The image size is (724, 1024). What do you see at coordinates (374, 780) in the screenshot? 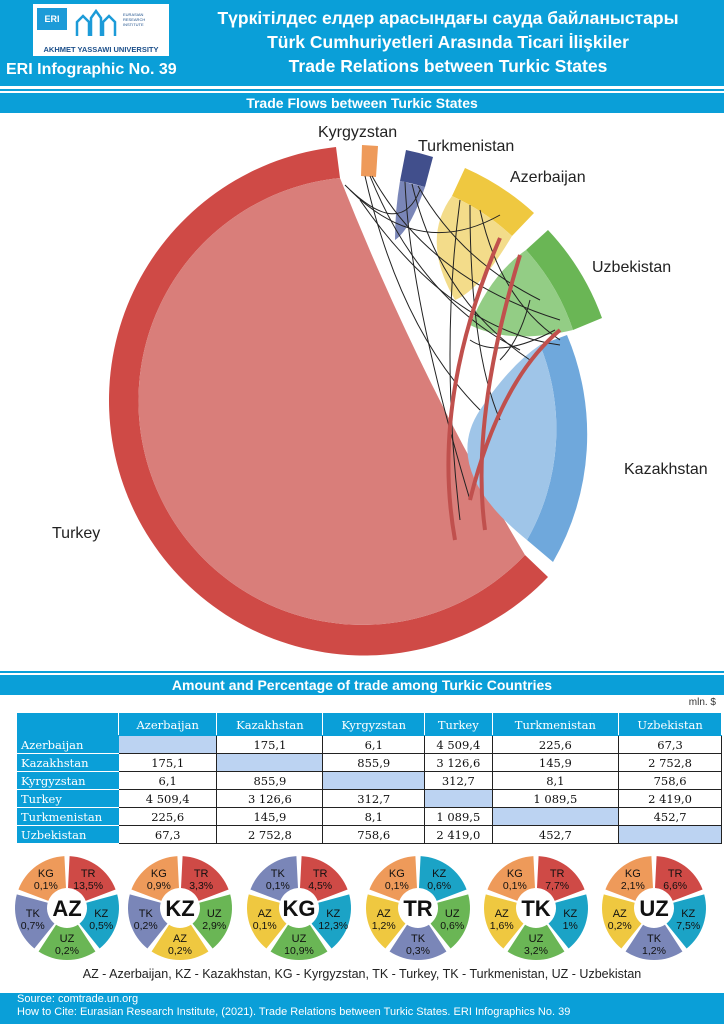
I see `table-cell` at bounding box center [374, 780].